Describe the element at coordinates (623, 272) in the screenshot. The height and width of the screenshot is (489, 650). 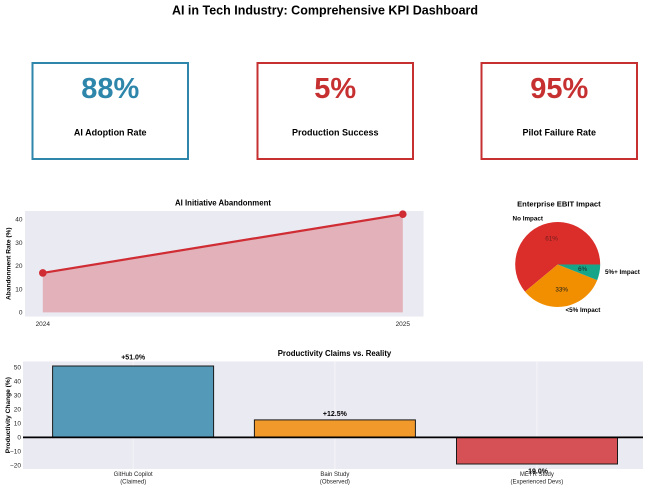
I see `svg-text: 5%+ Impact` at that location.